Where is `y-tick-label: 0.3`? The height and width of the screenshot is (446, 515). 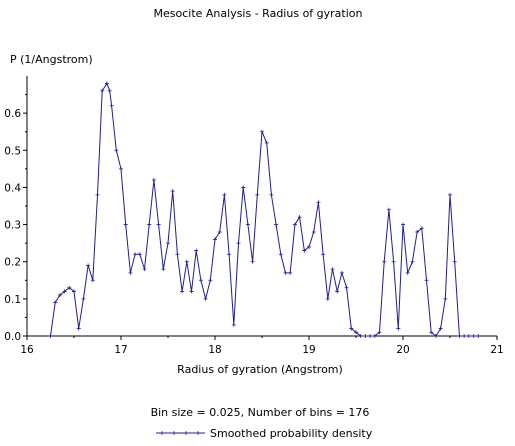 y-tick-label: 0.3 is located at coordinates (12, 226).